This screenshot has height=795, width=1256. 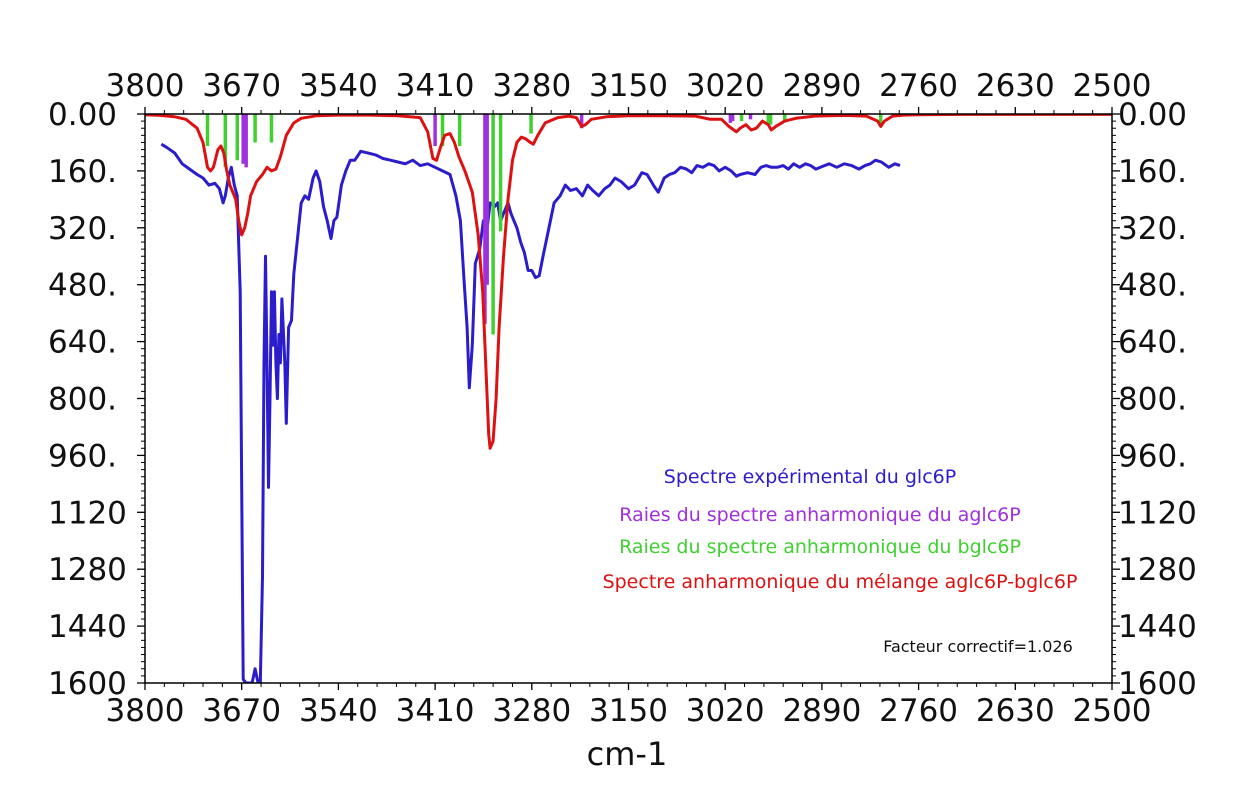 What do you see at coordinates (531, 711) in the screenshot?
I see `x-tick-label-bottom: 3280` at bounding box center [531, 711].